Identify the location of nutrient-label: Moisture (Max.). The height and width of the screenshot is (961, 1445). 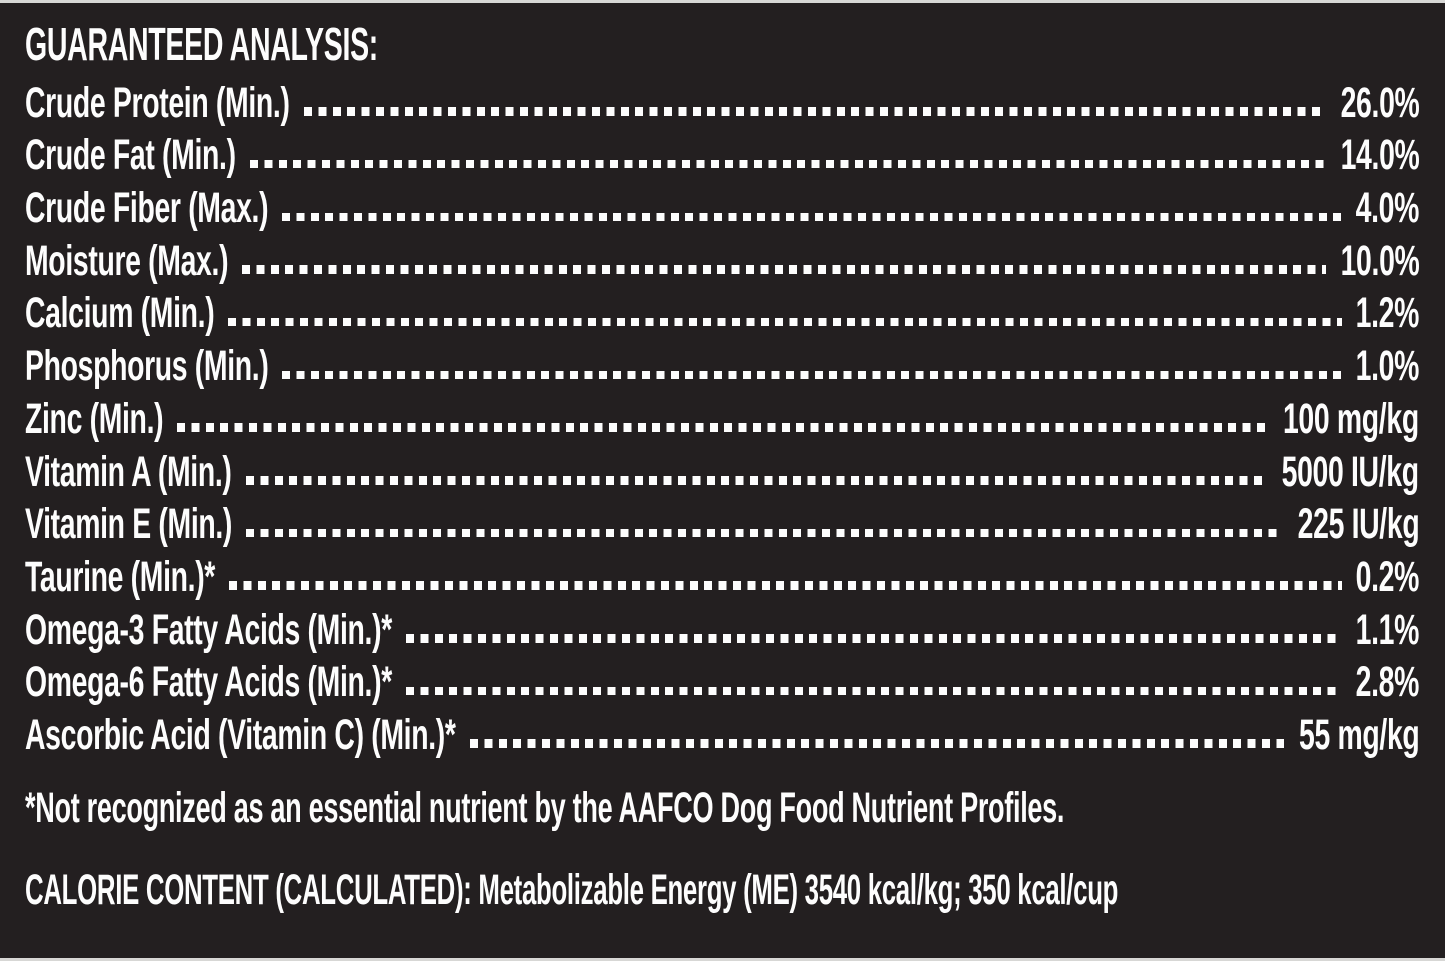
(127, 260).